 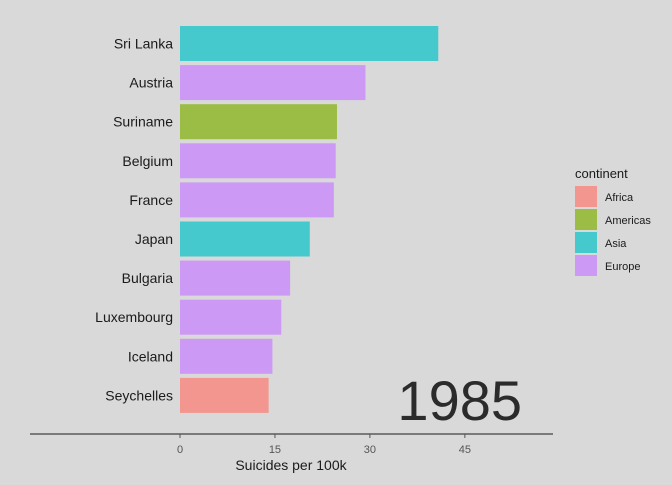 I want to click on x-tick-label: 30, so click(x=370, y=450).